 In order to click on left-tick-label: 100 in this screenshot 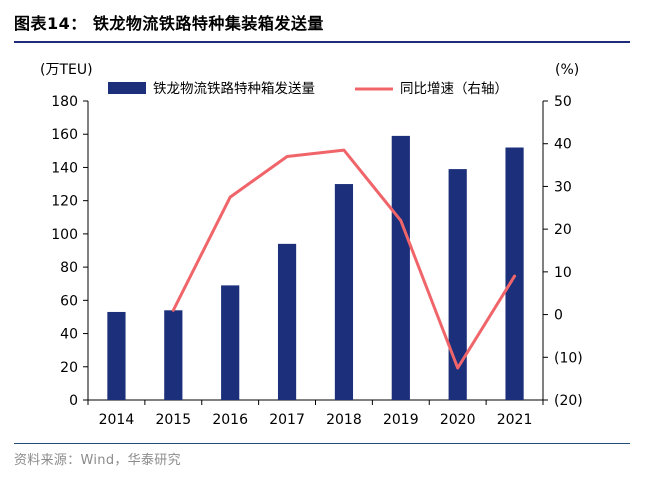, I will do `click(64, 235)`.